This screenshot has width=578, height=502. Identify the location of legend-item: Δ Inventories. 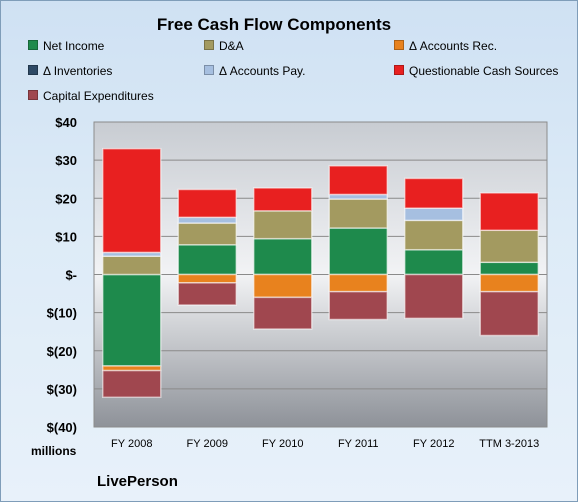
(70, 71).